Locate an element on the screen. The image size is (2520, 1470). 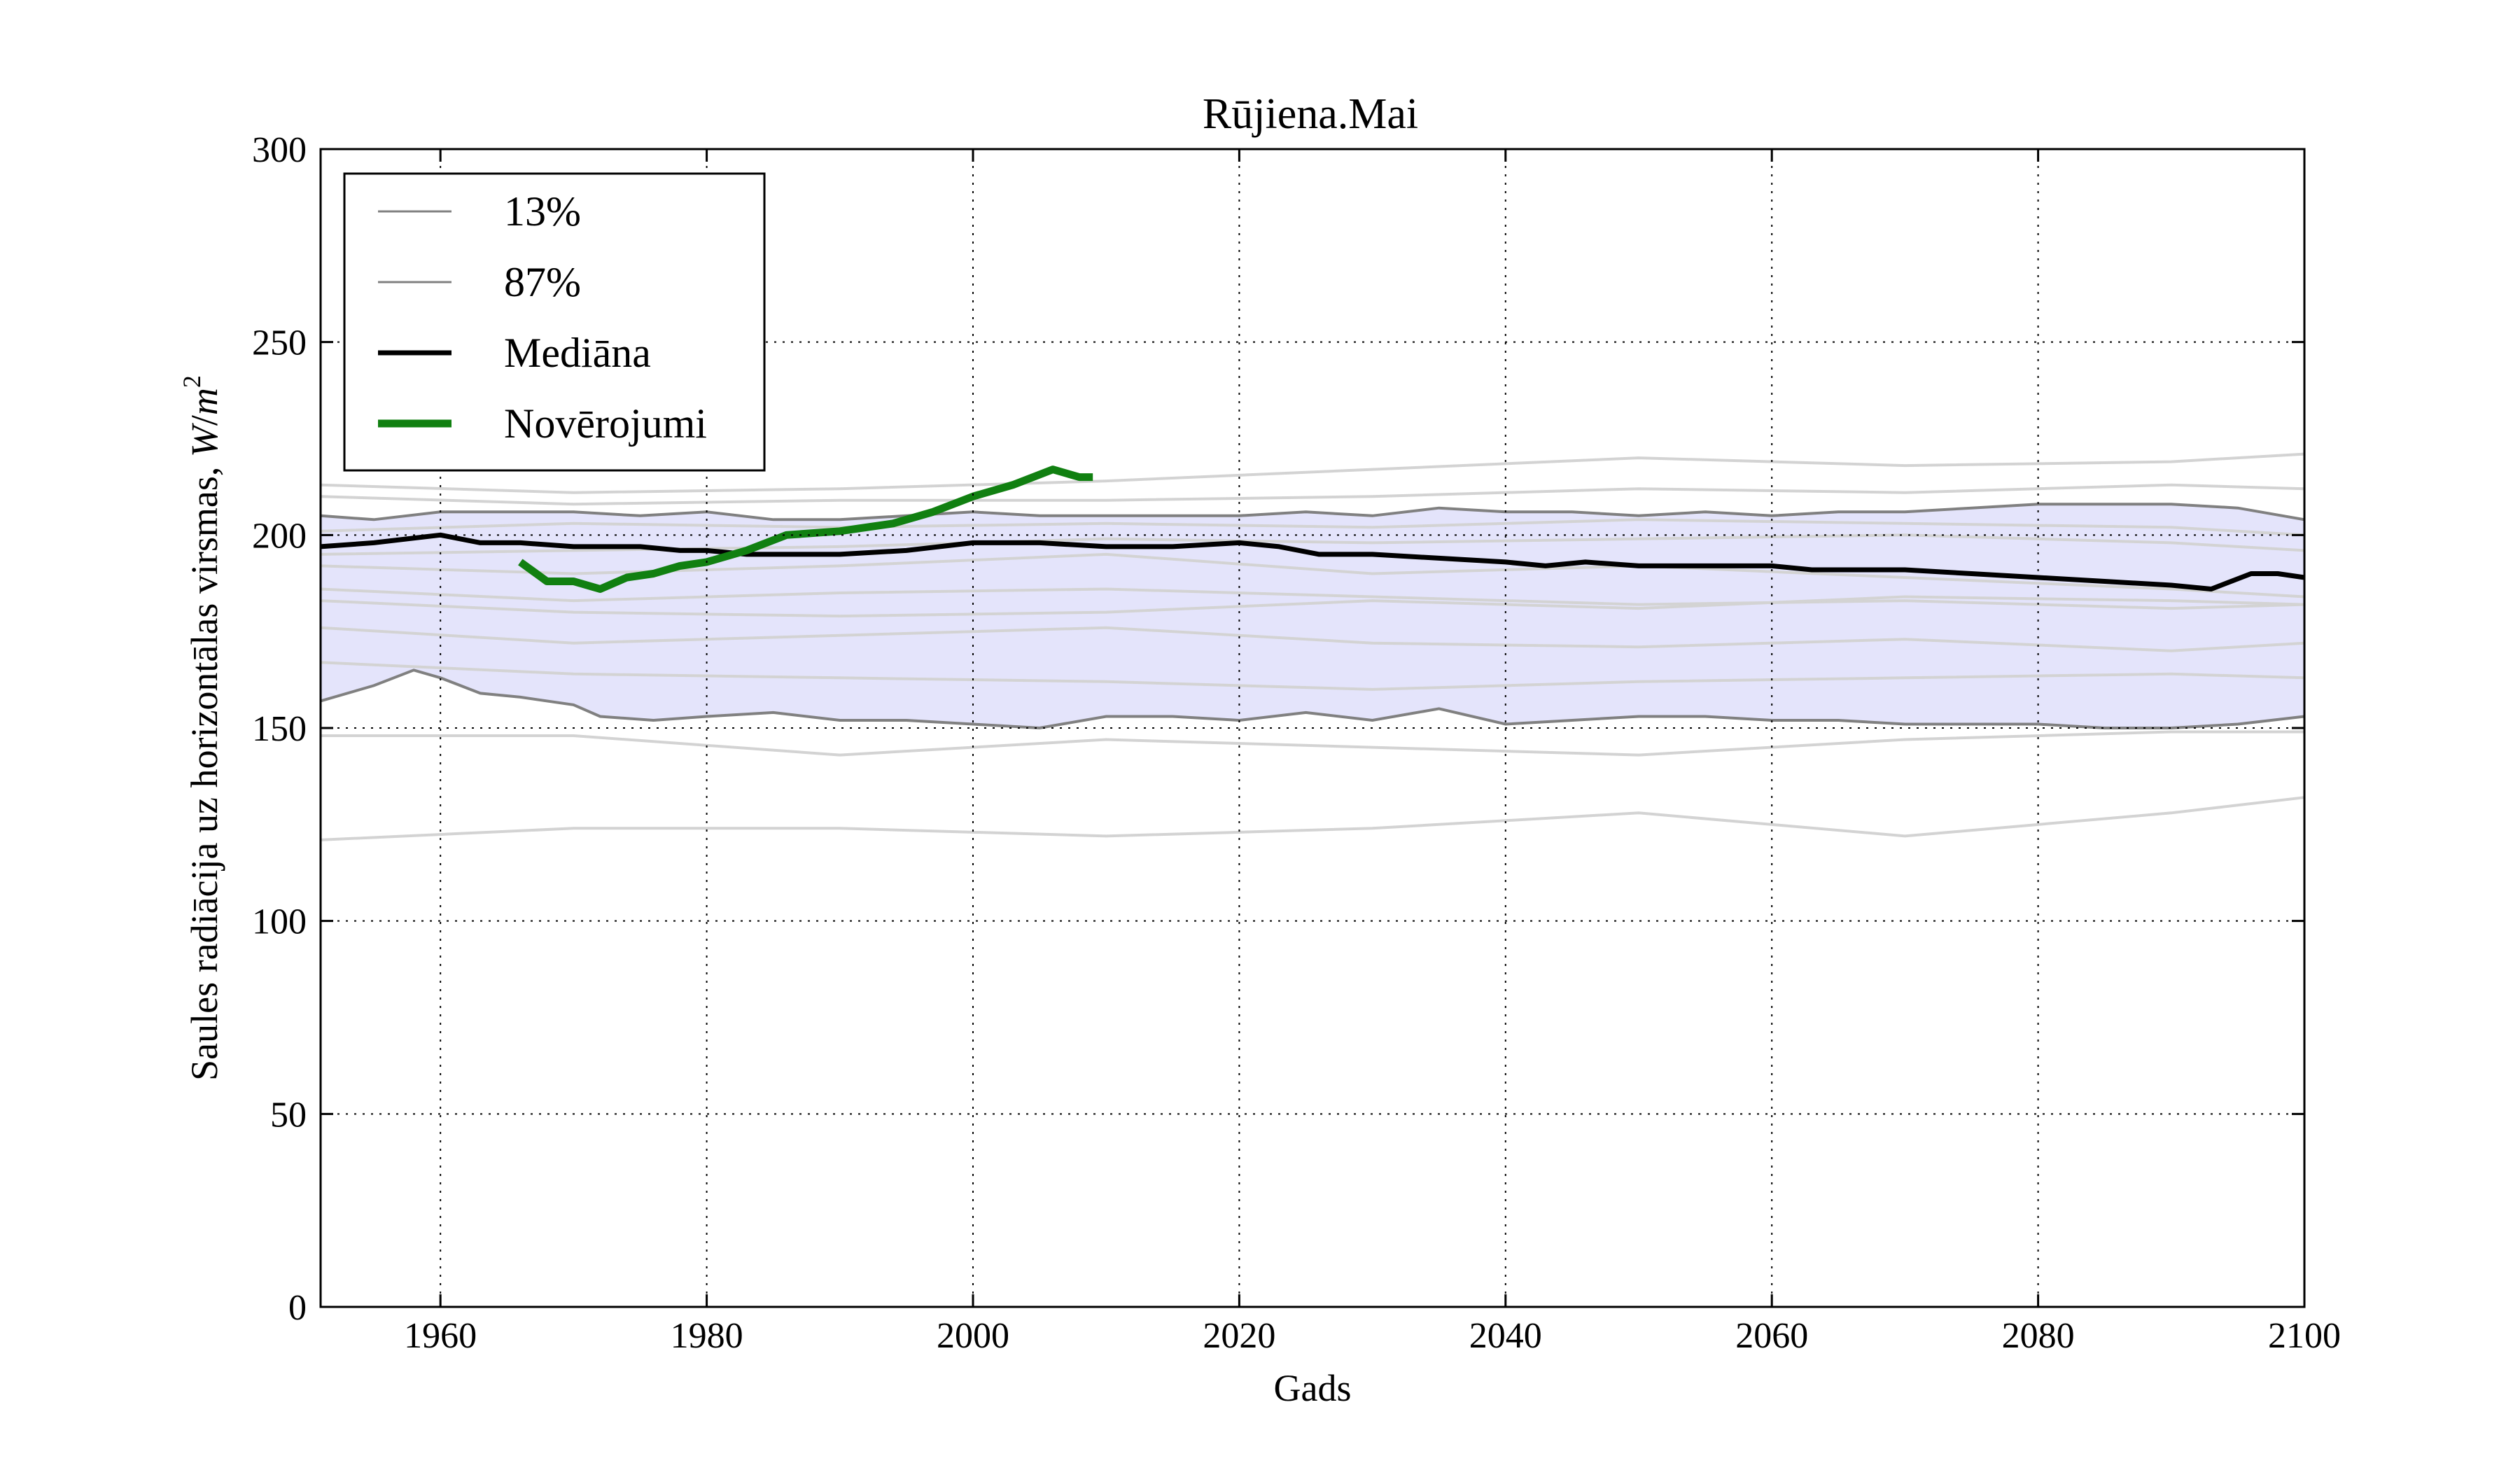
x-tick-label-2100: 2100 is located at coordinates (2304, 1336).